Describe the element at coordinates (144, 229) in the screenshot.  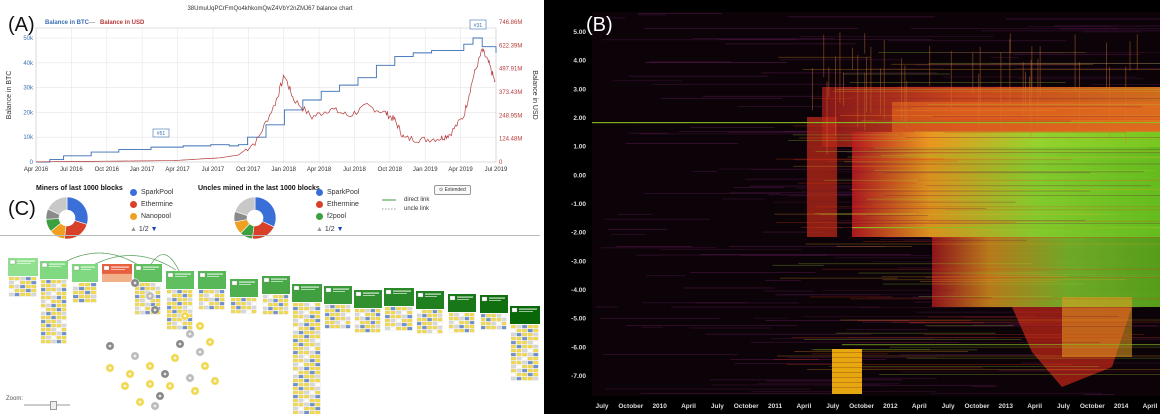
I see `miners-pager: ▲ 1/2 ▼` at that location.